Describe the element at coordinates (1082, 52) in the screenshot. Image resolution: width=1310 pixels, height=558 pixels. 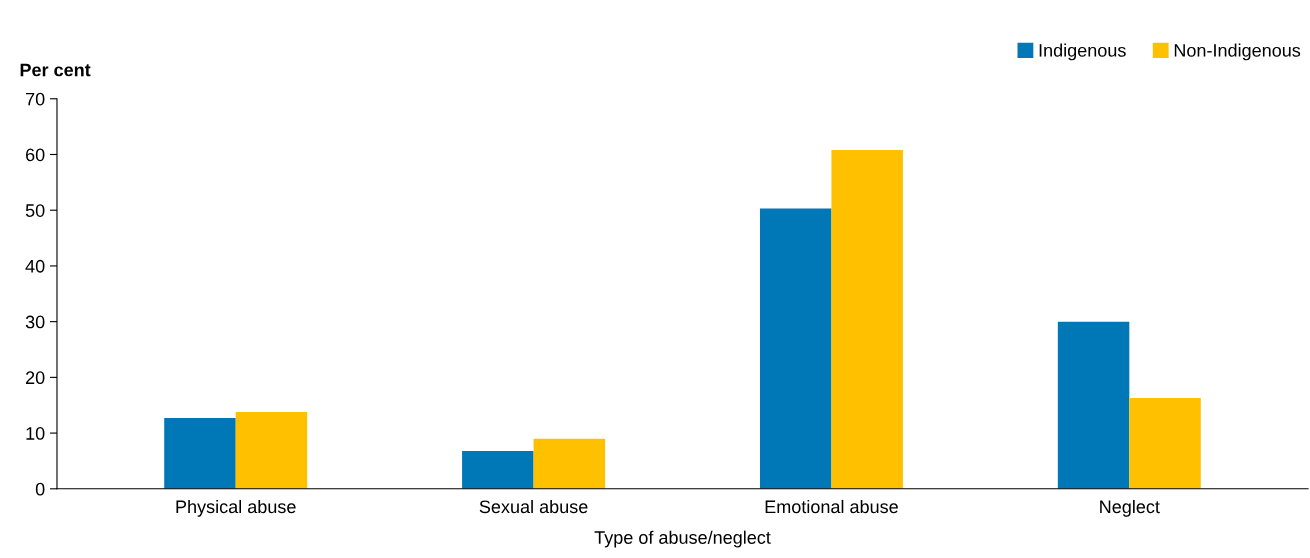
I see `legend-label: Indigenous` at that location.